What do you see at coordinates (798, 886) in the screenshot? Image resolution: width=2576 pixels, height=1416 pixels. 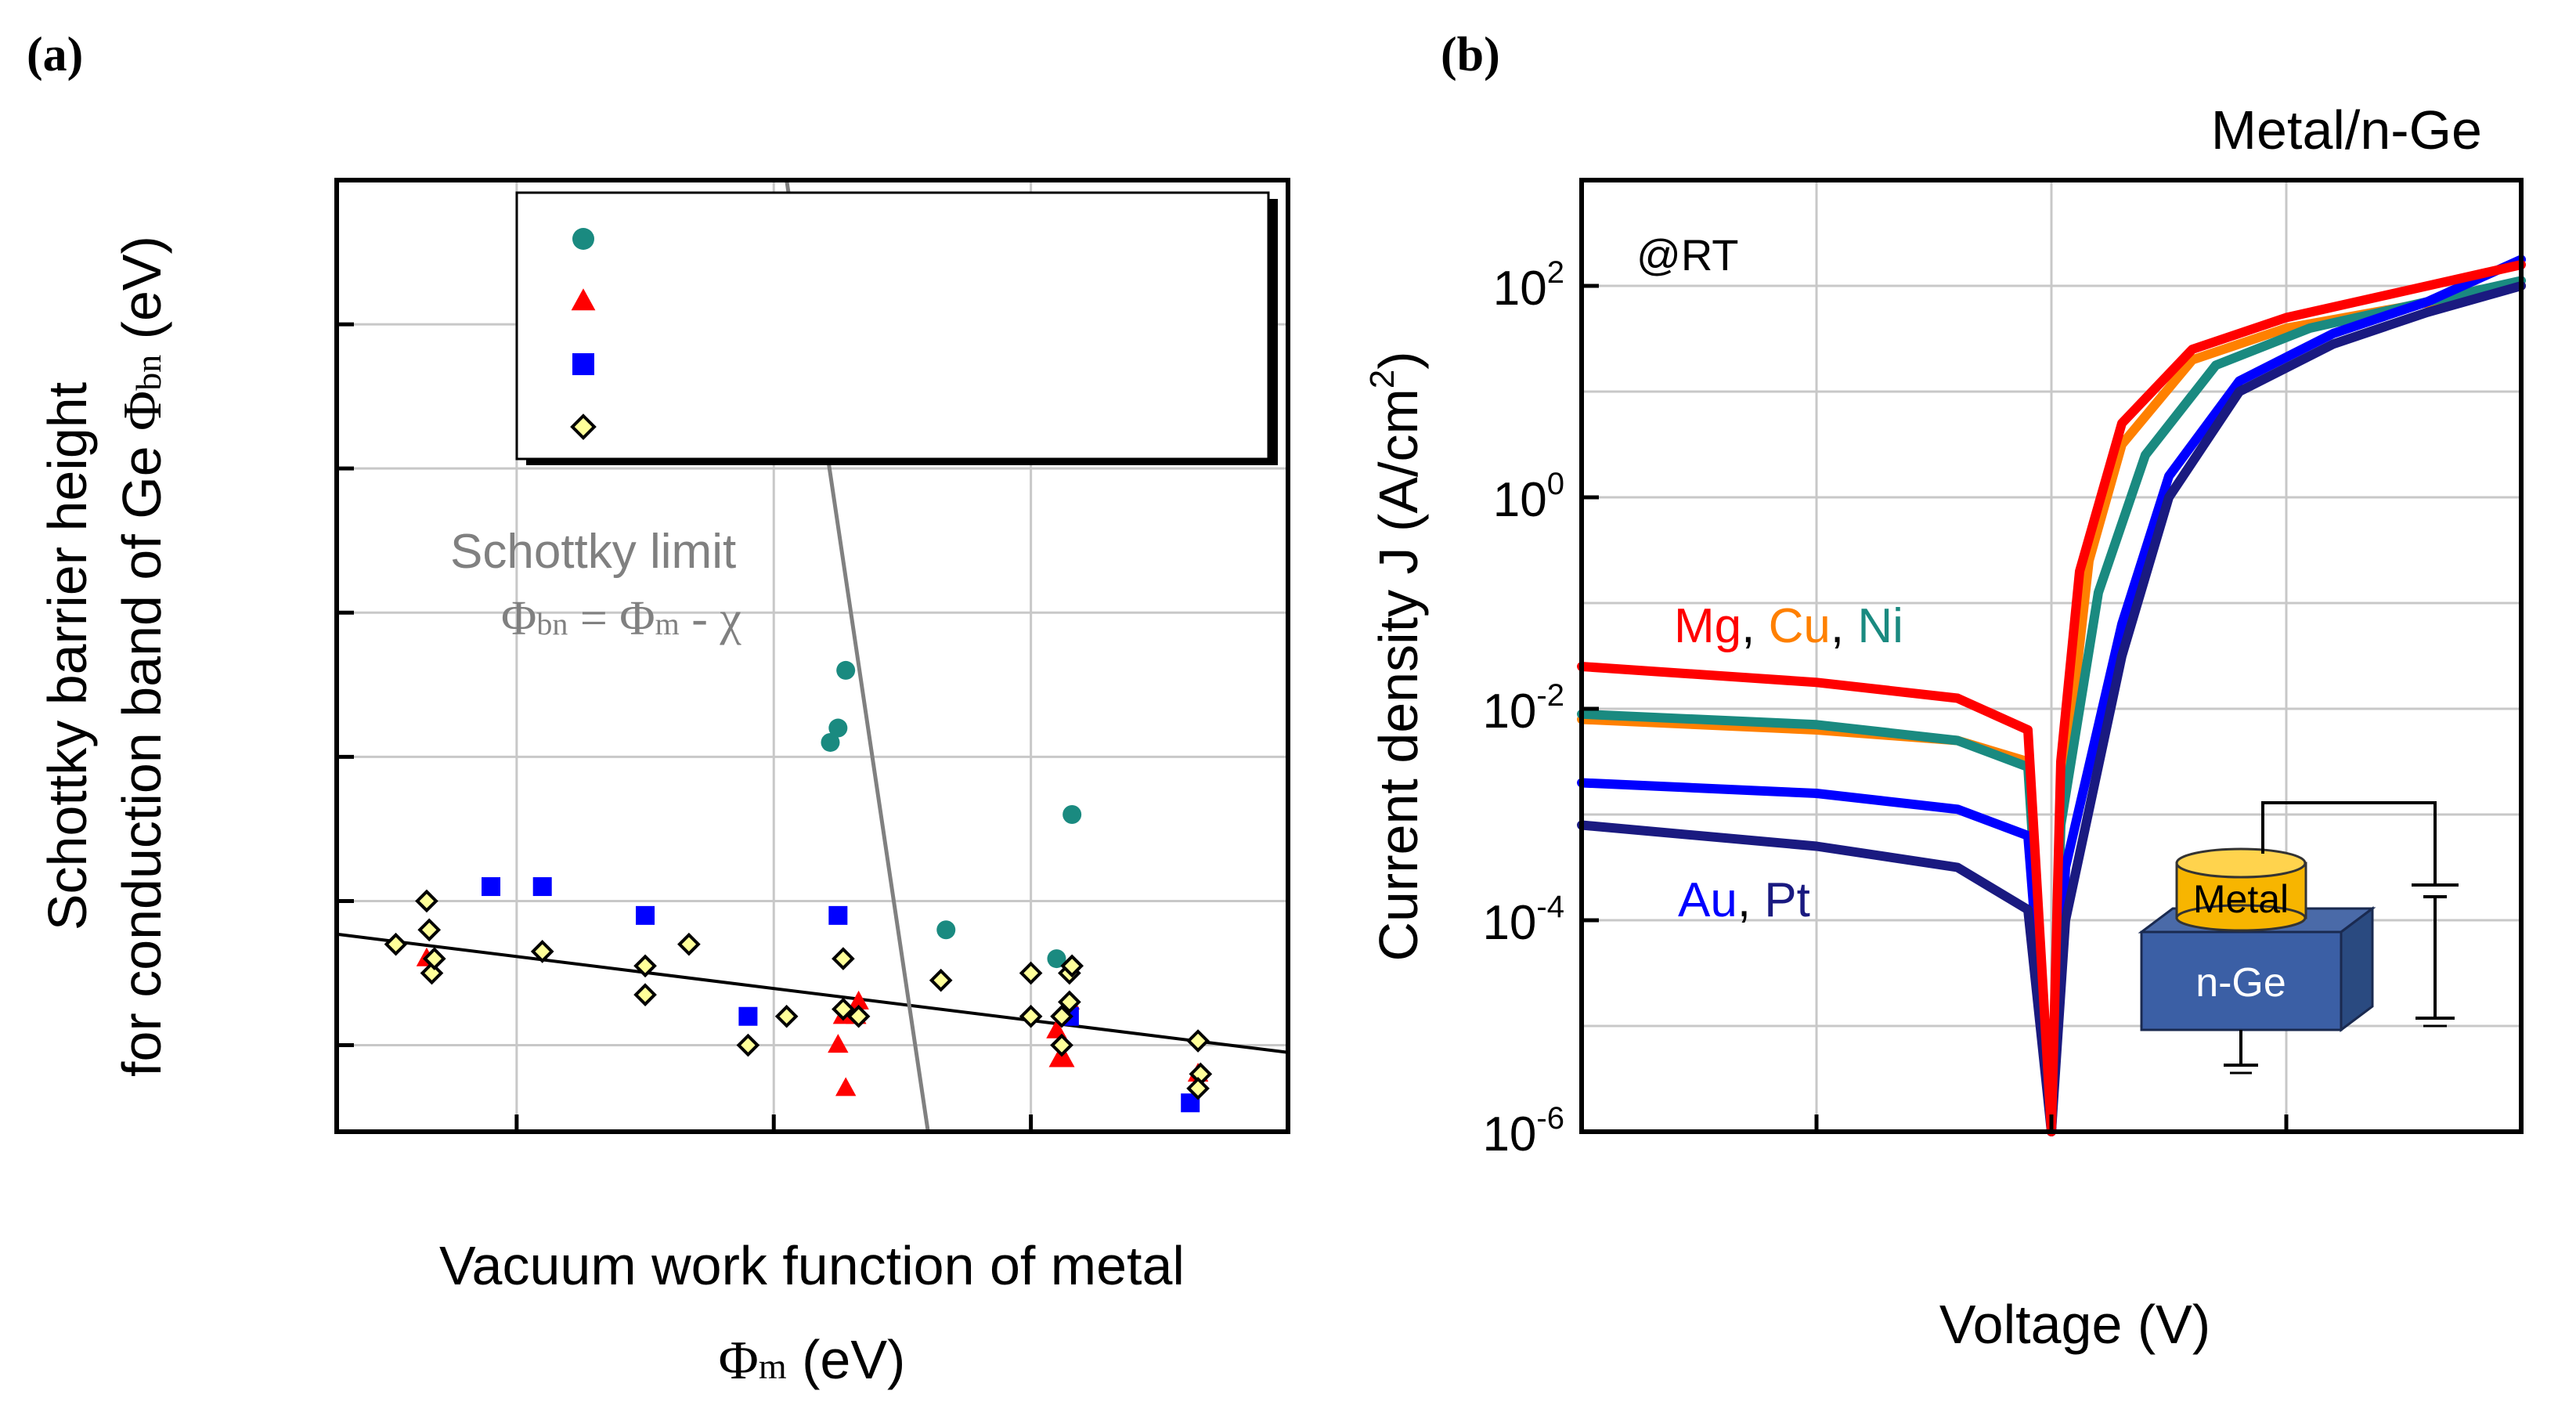 I see `panel-a-data-points` at bounding box center [798, 886].